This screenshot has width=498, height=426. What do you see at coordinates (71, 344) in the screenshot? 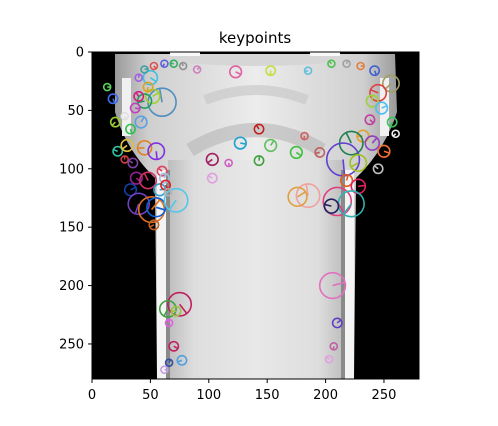
I see `y-tick-label: 250` at bounding box center [71, 344].